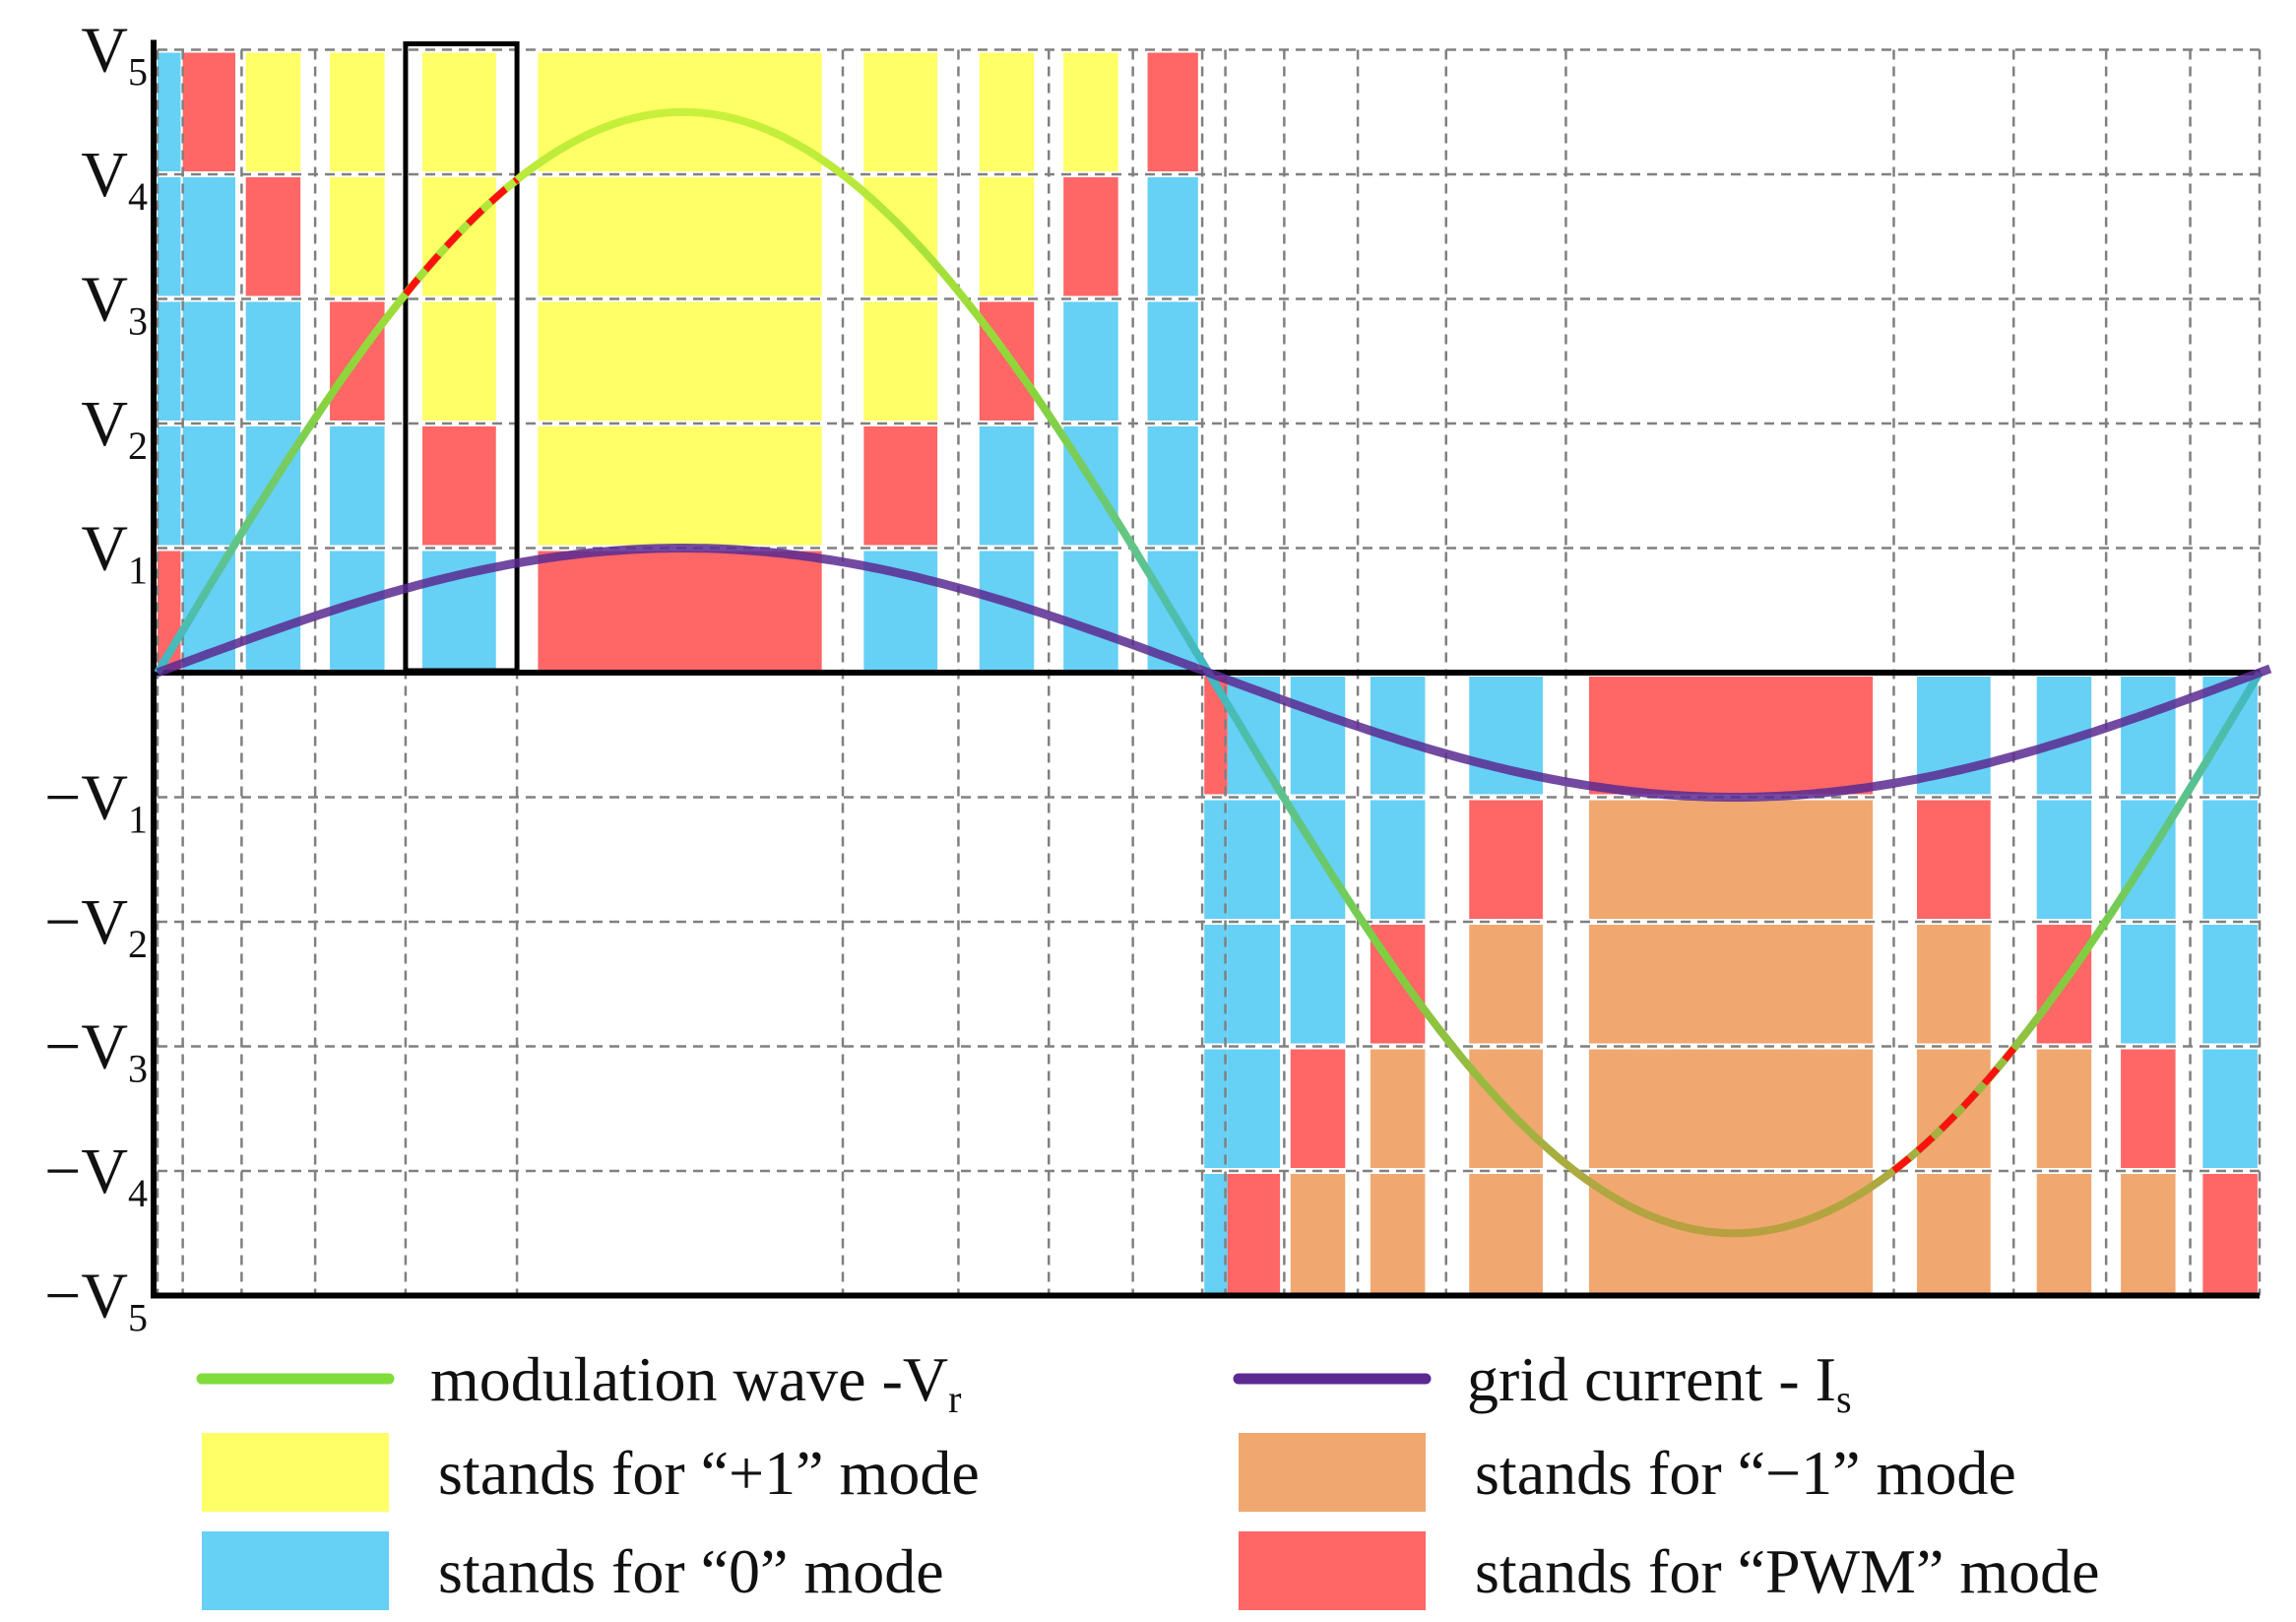 The height and width of the screenshot is (1622, 2296). I want to click on y-label: V2, so click(114, 428).